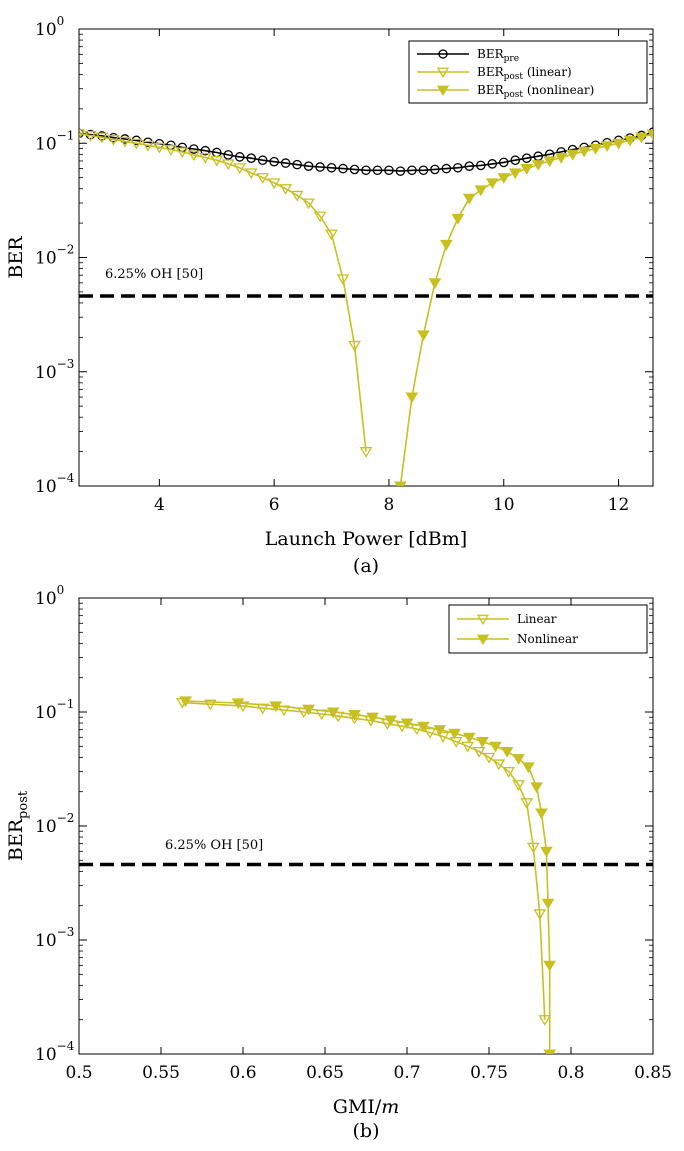 This screenshot has width=684, height=1151. Describe the element at coordinates (366, 539) in the screenshot. I see `x-axis-label: Launch Power [dBm]` at that location.